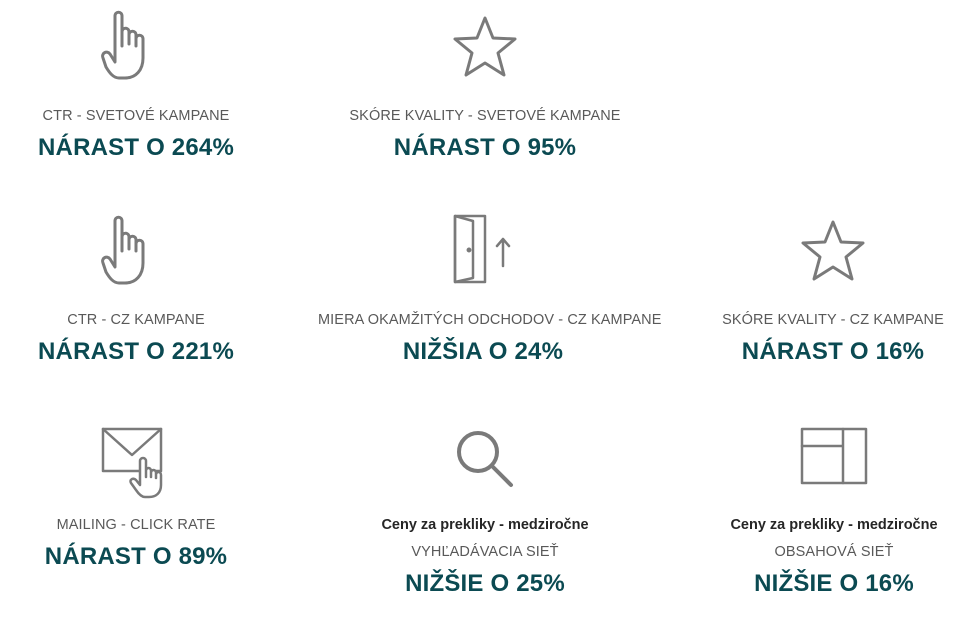 This screenshot has width=957, height=619. I want to click on stat-label: OBSAHOVÁ SIEŤ, so click(834, 552).